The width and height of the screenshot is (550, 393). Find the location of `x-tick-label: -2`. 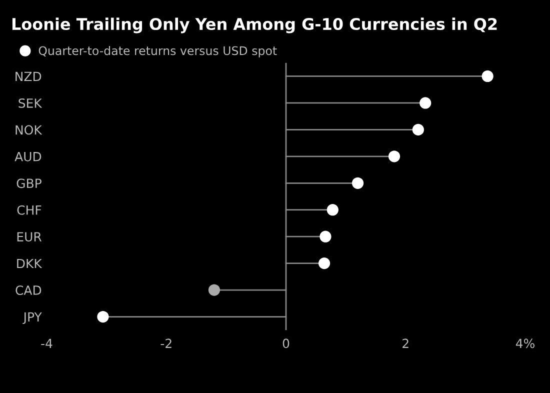

x-tick-label: -2 is located at coordinates (166, 343).